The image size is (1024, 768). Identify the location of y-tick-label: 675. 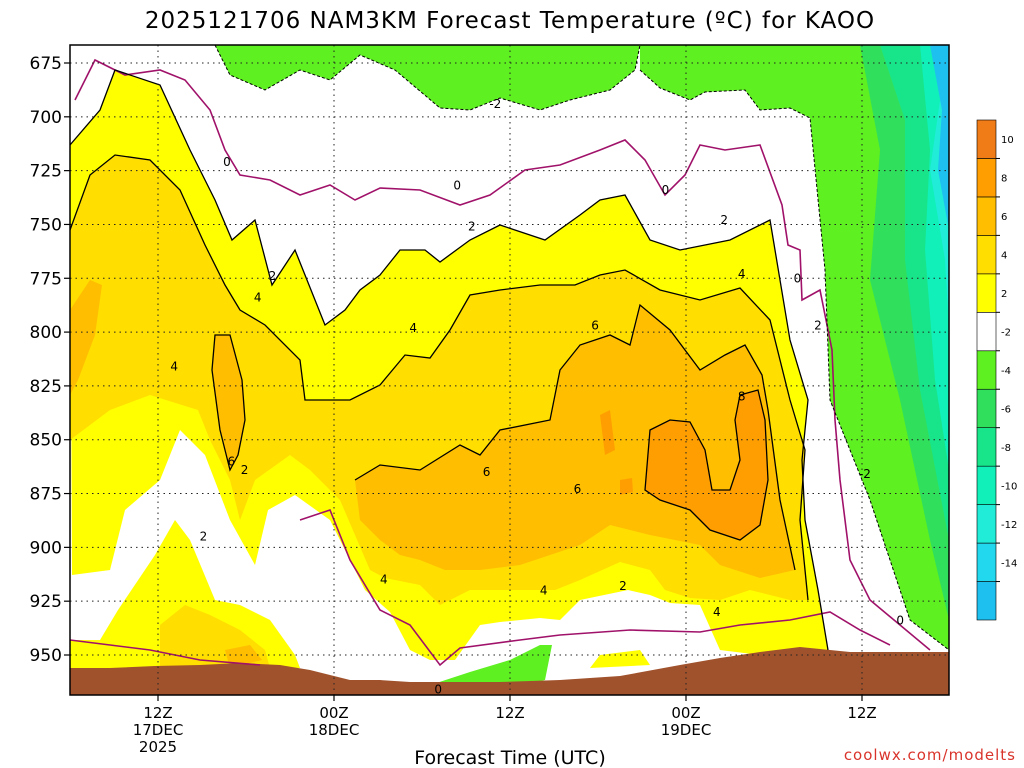
(46, 64).